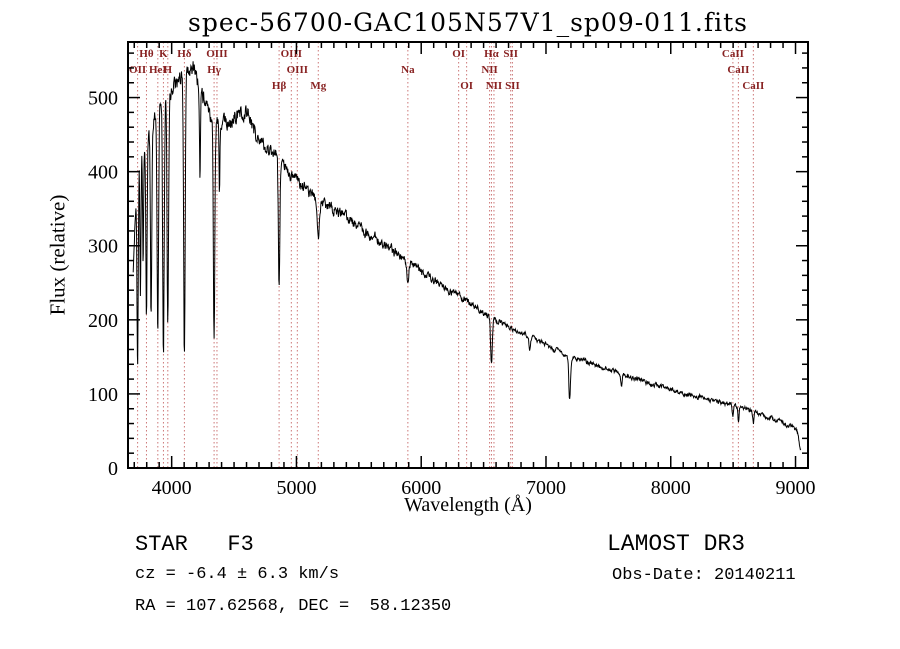 This screenshot has height=649, width=900. Describe the element at coordinates (468, 22) in the screenshot. I see `plot-title: spec-56700-GAC105N57V1_sp09-011.fits` at that location.